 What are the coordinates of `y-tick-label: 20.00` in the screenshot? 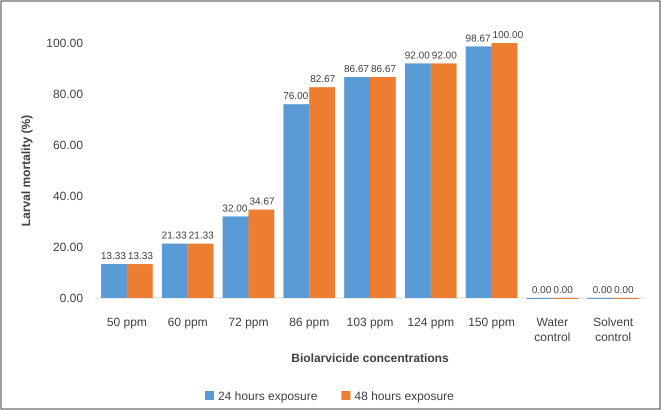 It's located at (68, 247).